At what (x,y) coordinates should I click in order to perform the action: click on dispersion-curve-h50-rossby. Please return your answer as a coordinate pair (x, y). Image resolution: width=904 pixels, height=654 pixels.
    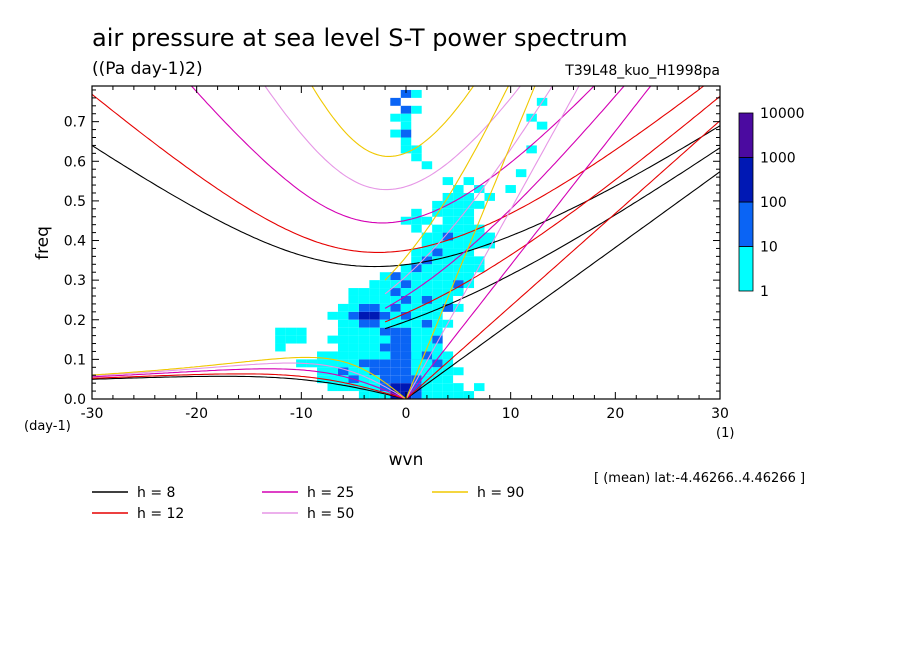
    Looking at the image, I should click on (249, 380).